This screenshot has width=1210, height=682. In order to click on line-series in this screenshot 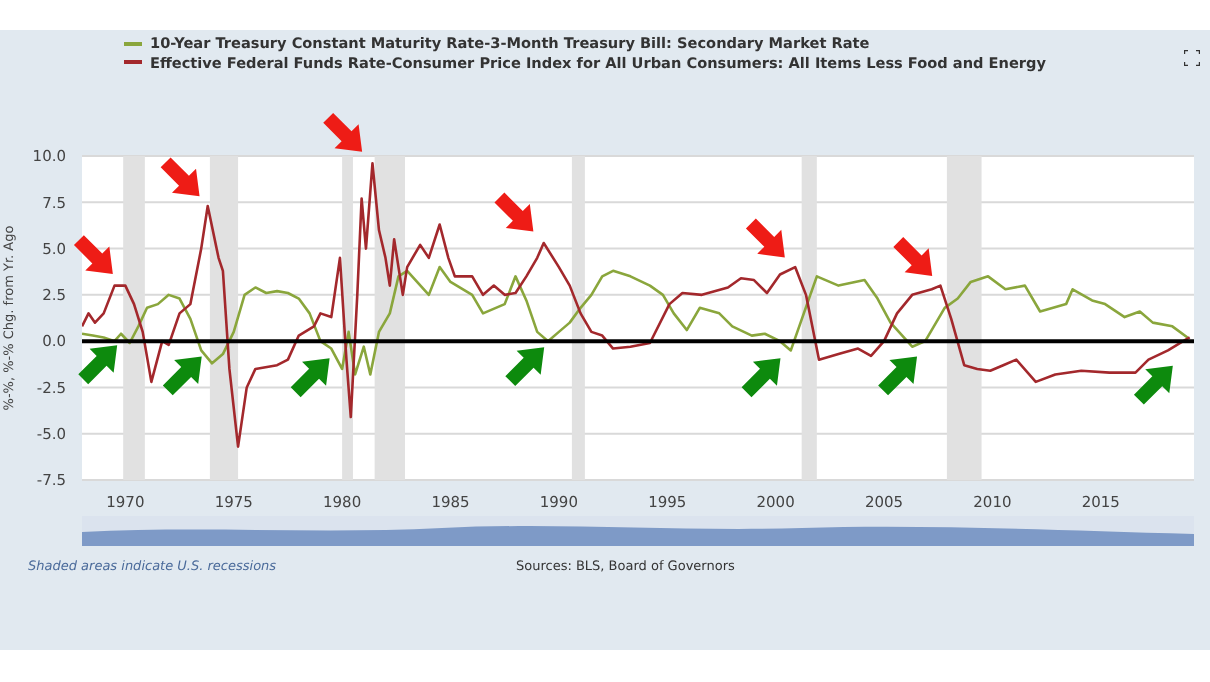, I will do `click(635, 320)`.